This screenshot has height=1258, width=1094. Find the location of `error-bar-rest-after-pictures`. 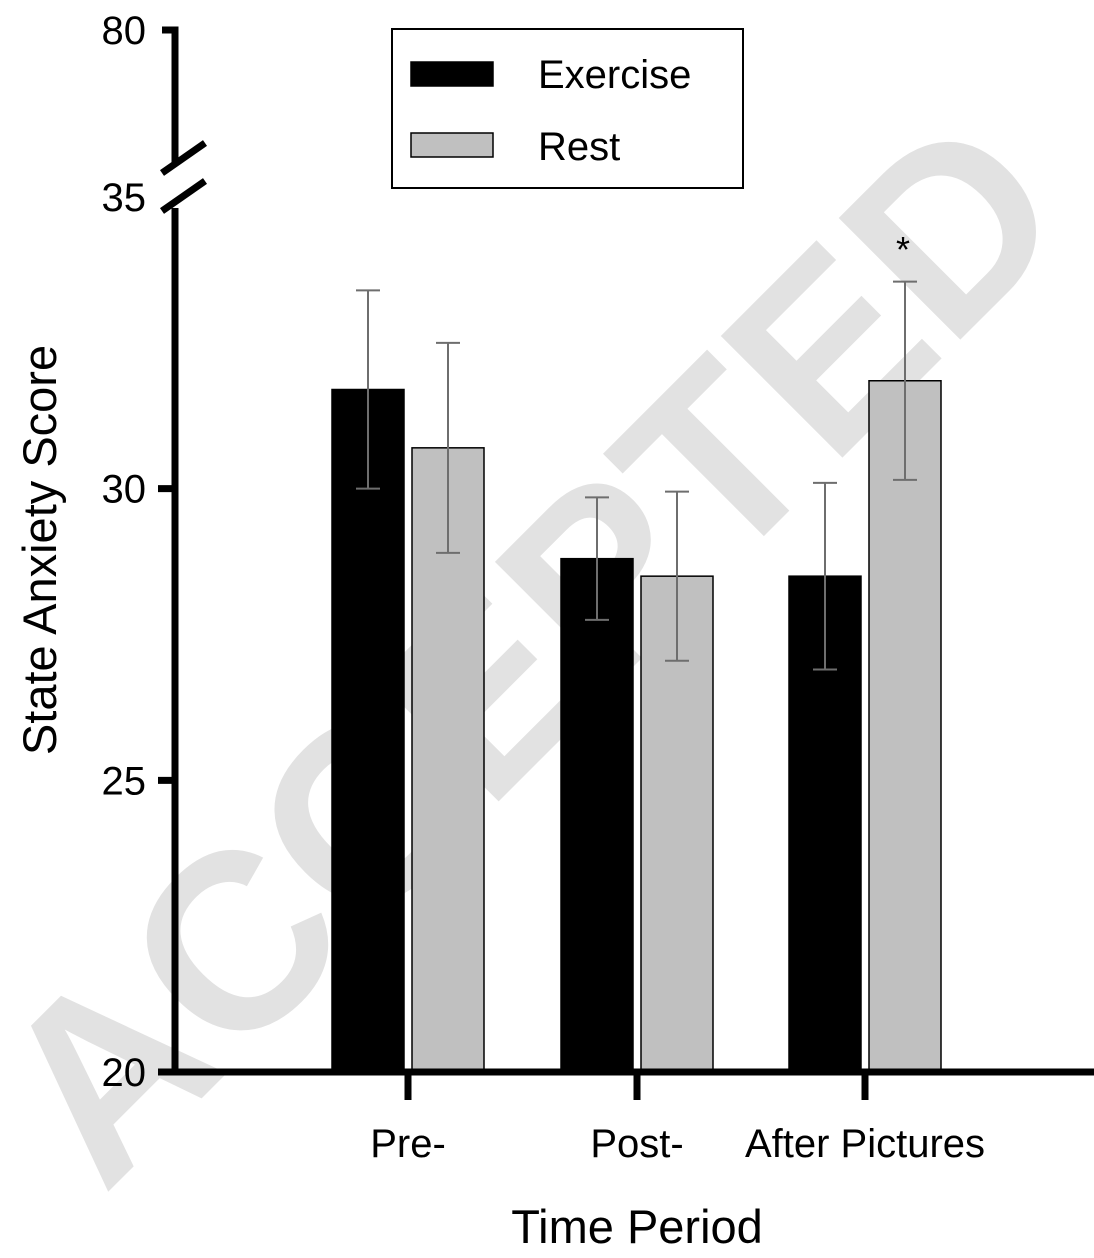

error-bar-rest-after-pictures is located at coordinates (905, 380).